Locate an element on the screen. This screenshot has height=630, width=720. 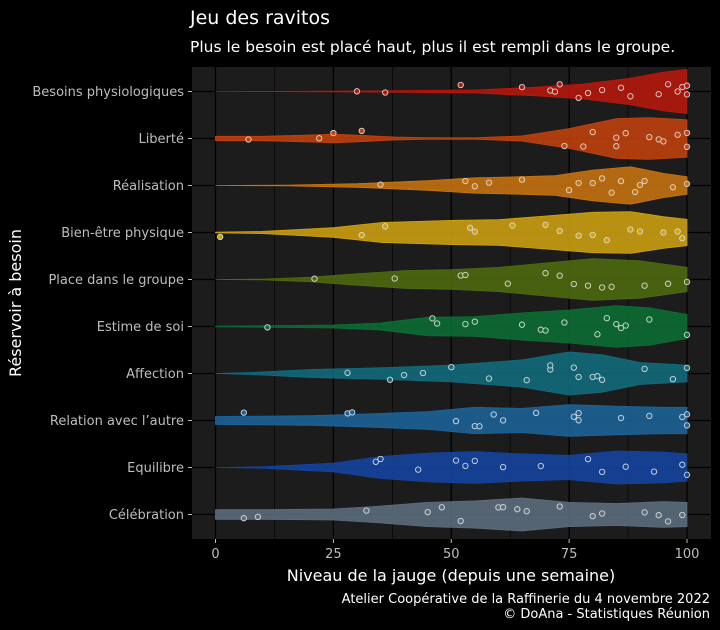
y-axis-title: Réservoir à besoin is located at coordinates (15, 303).